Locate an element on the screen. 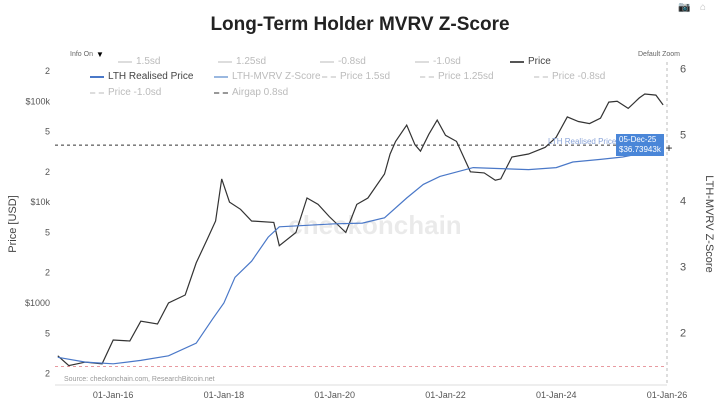  tooltip-box: 05-Dec-25 $36.73943k is located at coordinates (640, 145).